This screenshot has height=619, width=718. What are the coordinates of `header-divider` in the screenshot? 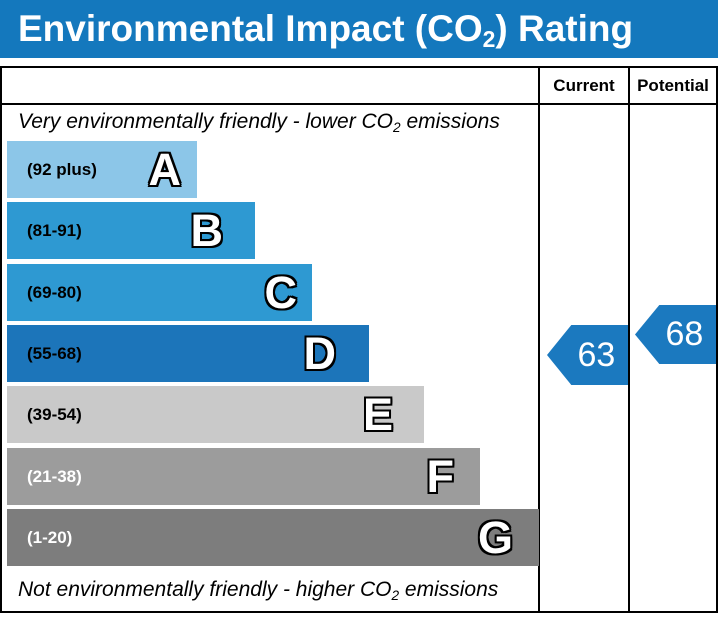 It's located at (359, 104).